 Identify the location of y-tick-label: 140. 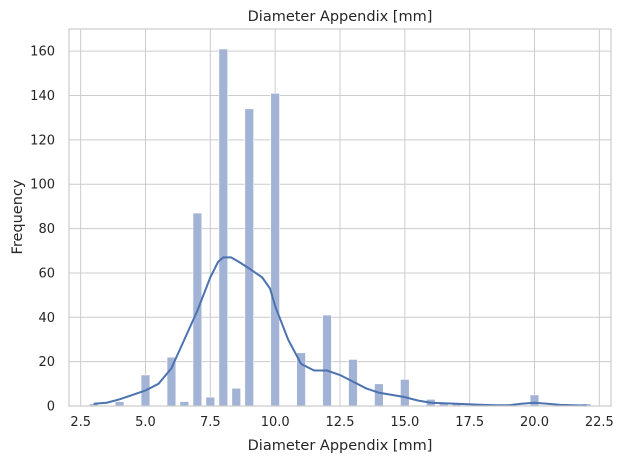
(42, 96).